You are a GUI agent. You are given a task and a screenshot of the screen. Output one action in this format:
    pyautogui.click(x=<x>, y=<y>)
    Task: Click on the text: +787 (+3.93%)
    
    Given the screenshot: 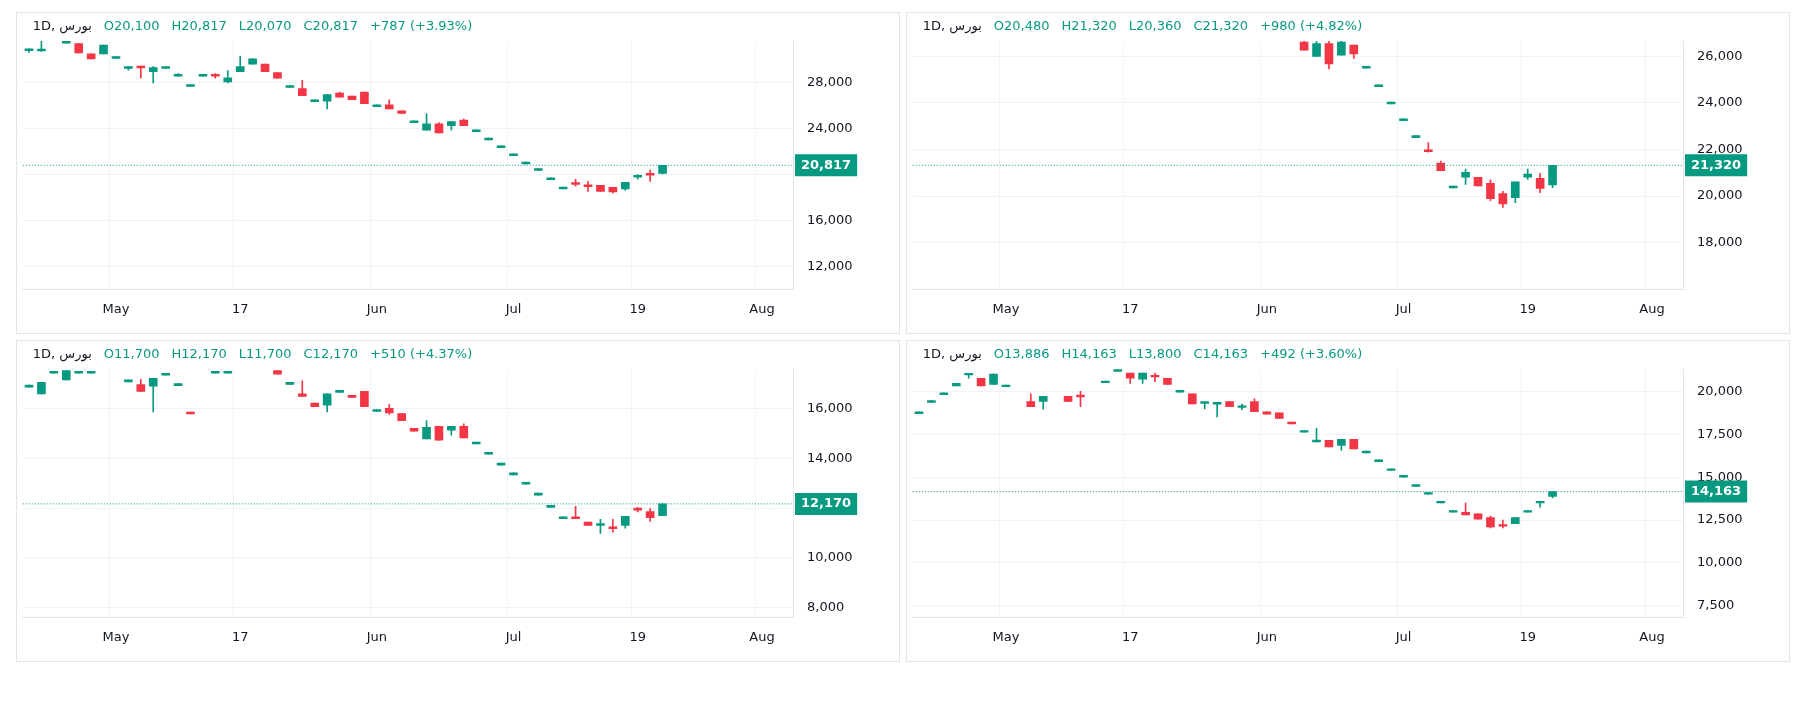 What is the action you would take?
    pyautogui.click(x=421, y=26)
    